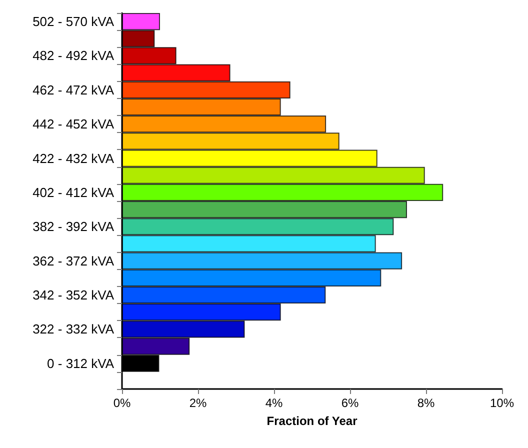 The height and width of the screenshot is (448, 528). What do you see at coordinates (73, 192) in the screenshot?
I see `y-tick-label: 402 - 412 kVA` at bounding box center [73, 192].